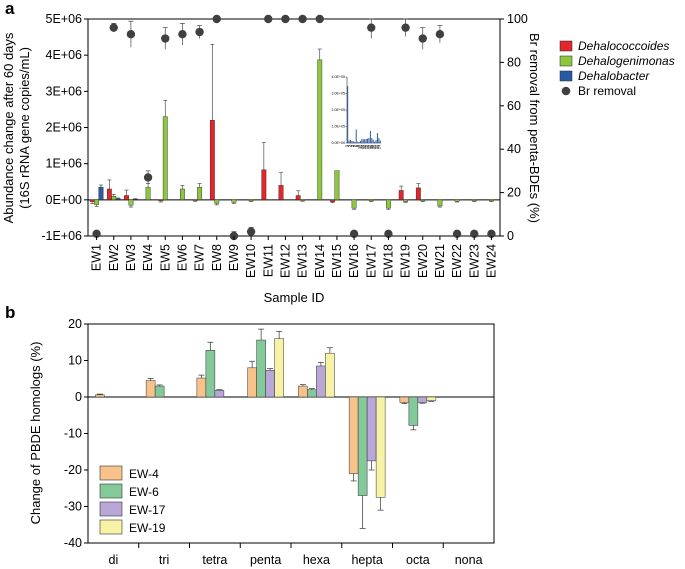 This screenshot has width=685, height=569. Describe the element at coordinates (214, 560) in the screenshot. I see `panel-b-xtick-label-tetra: tetra` at that location.